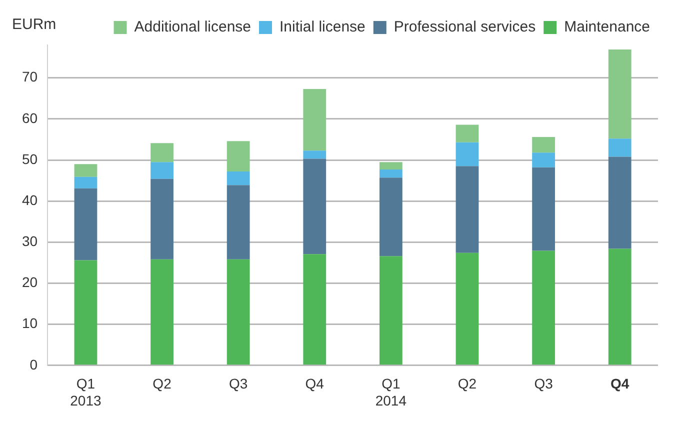 Image resolution: width=674 pixels, height=421 pixels. I want to click on y-axis-title: EURm, so click(34, 25).